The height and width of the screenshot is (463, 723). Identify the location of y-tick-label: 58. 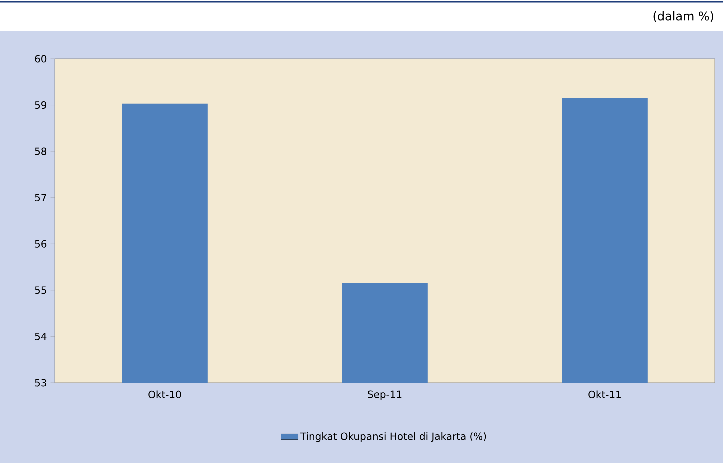
(41, 152).